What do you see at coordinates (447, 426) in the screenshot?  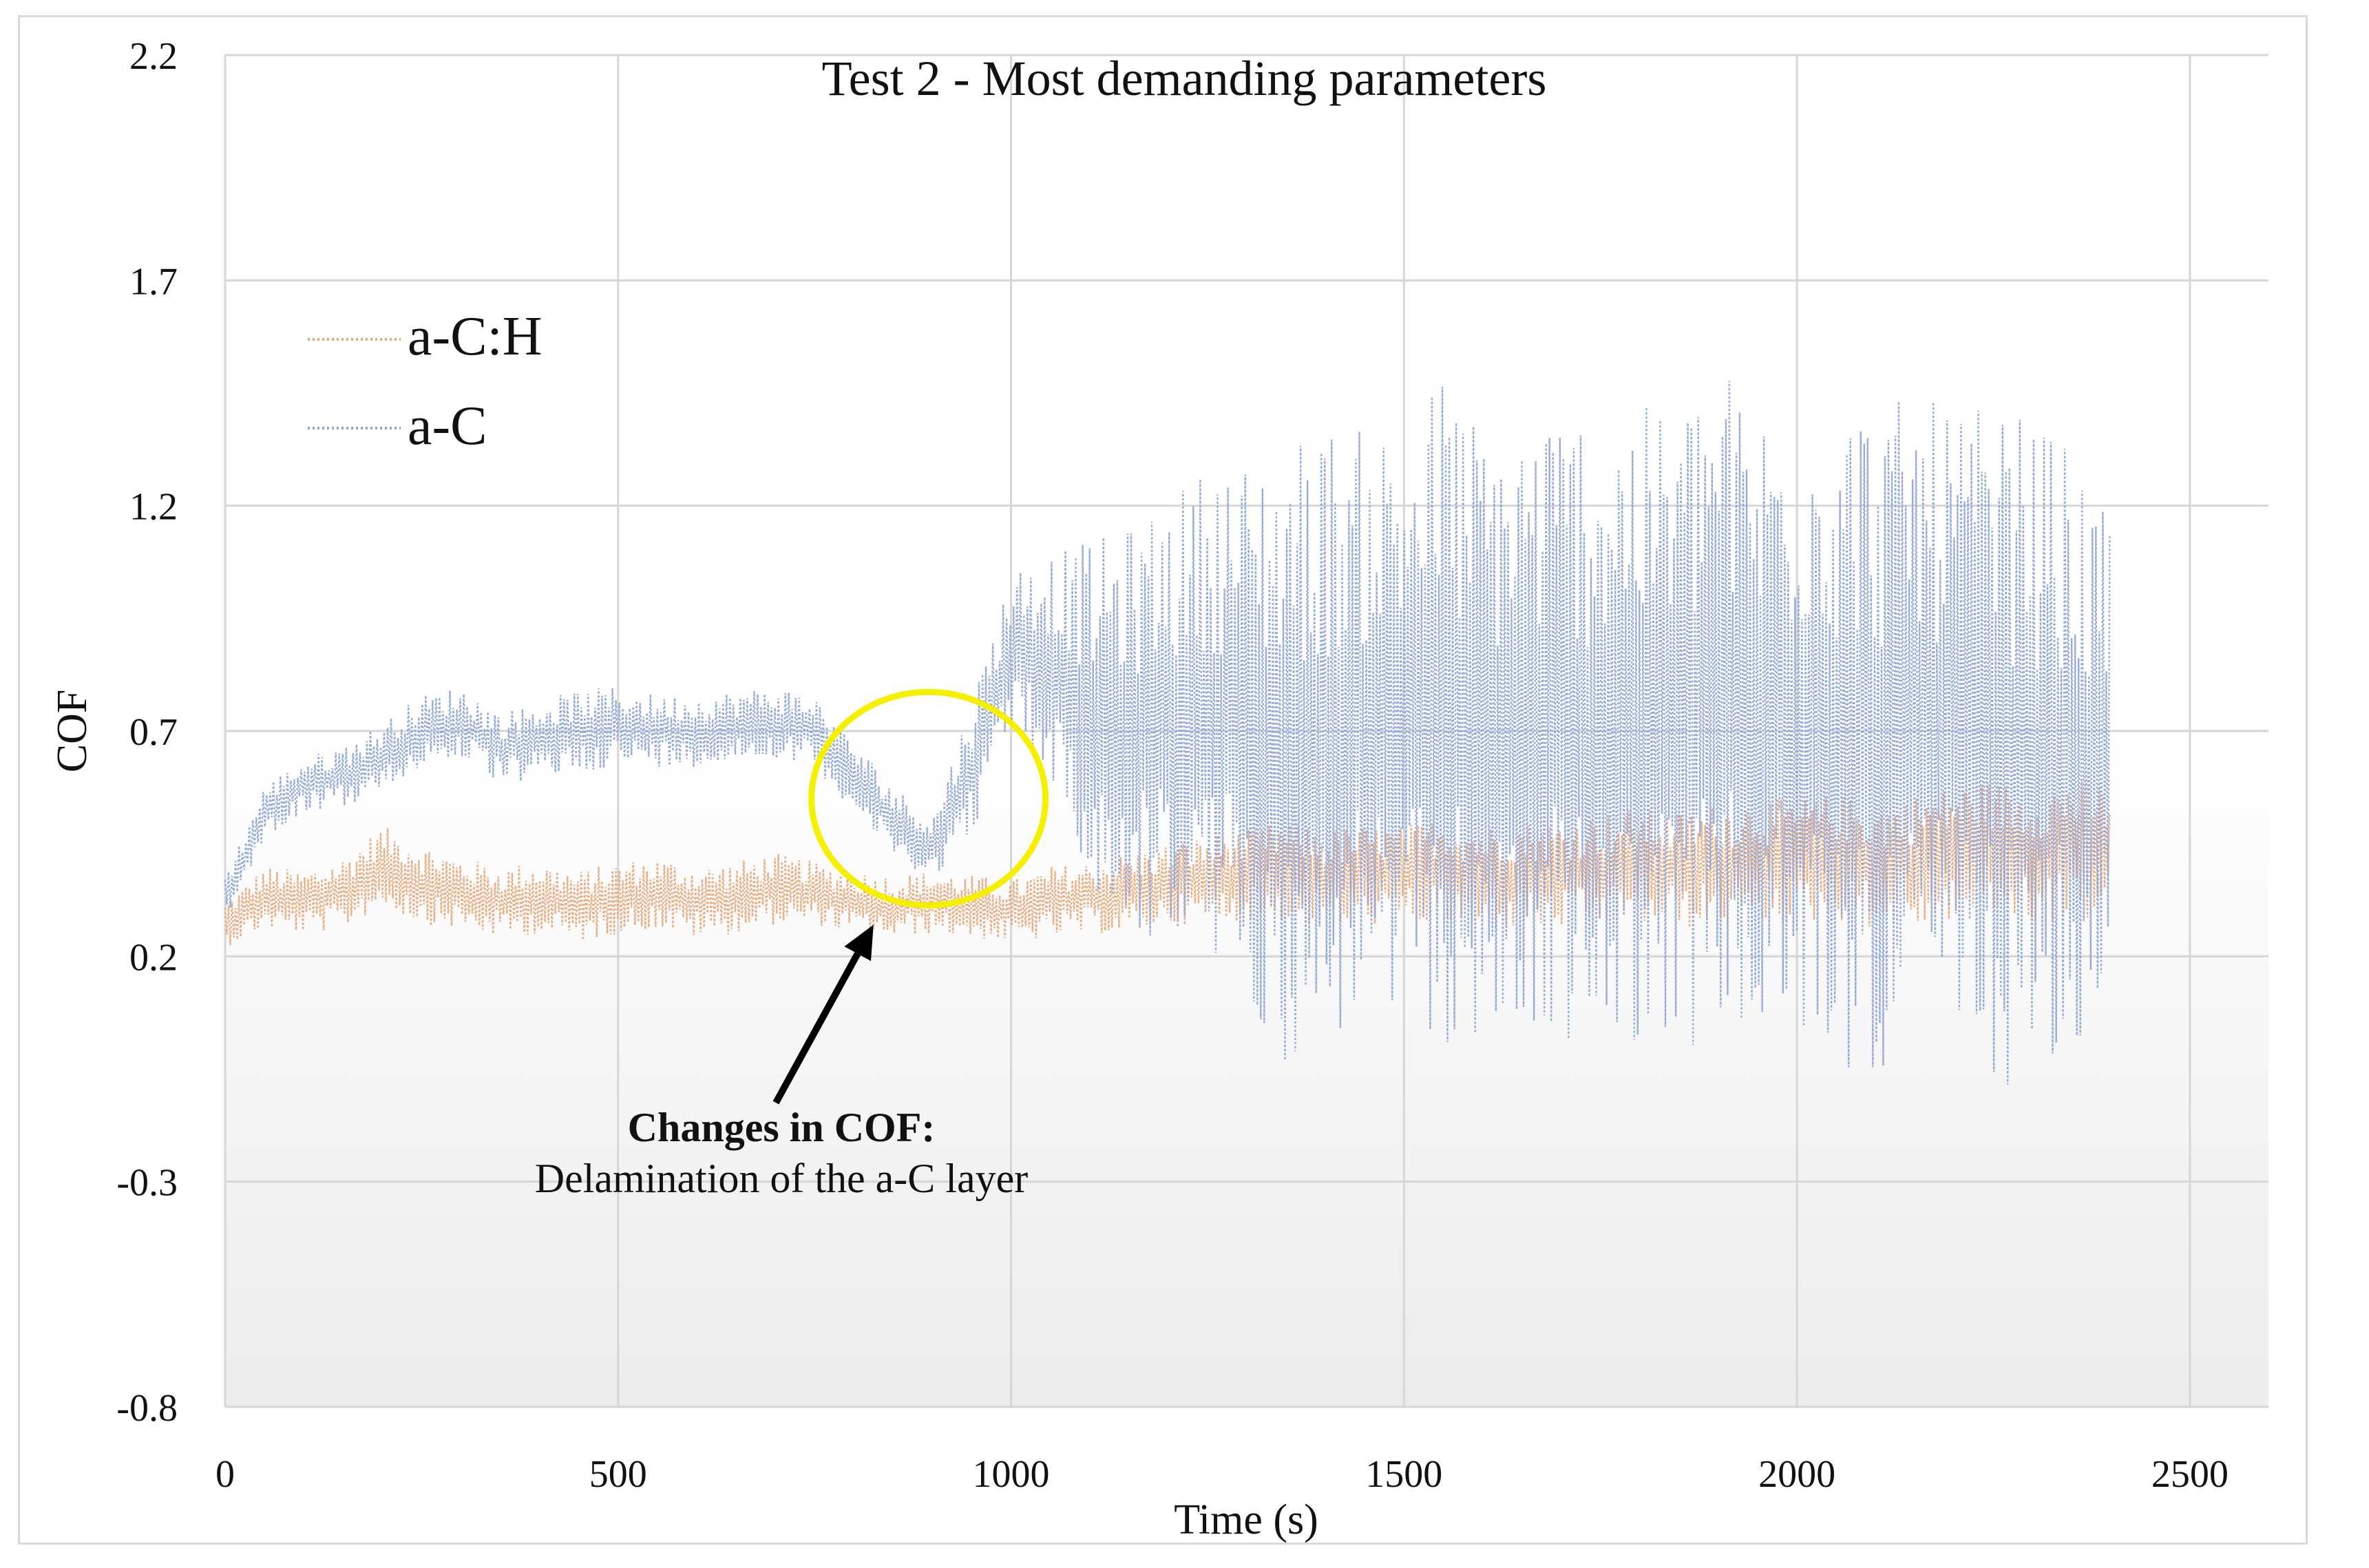 I see `legend-label-ac: a-C` at bounding box center [447, 426].